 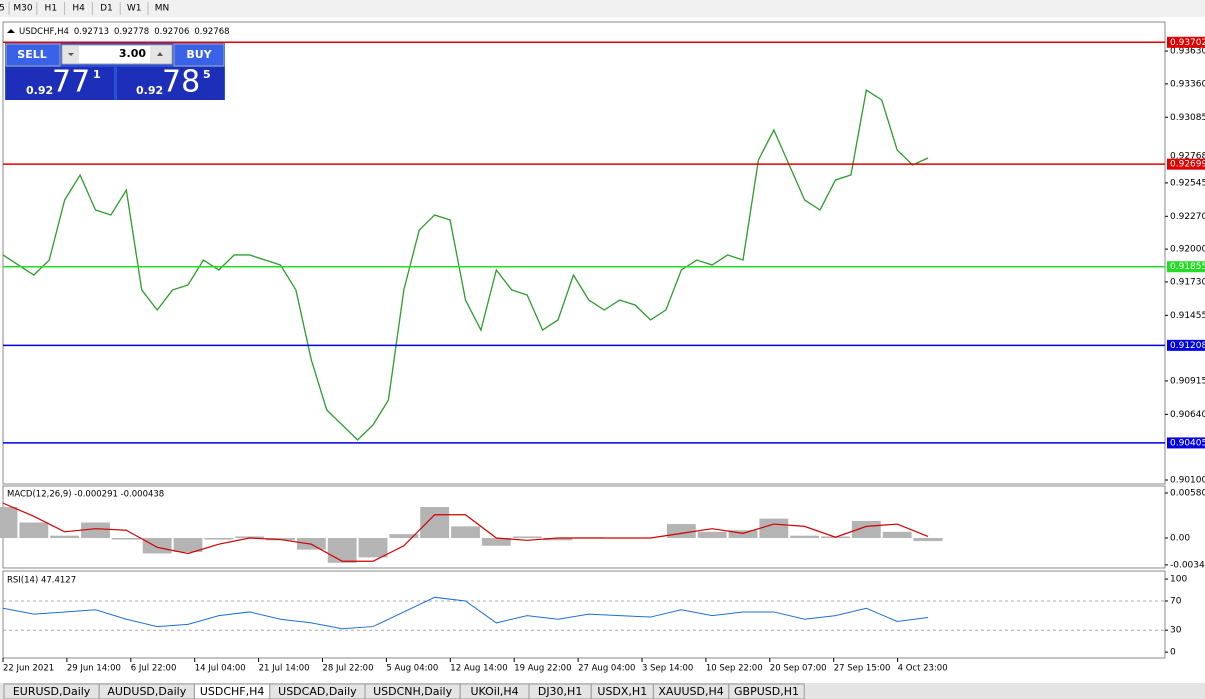 I want to click on timeframe-button: W1, so click(x=134, y=9).